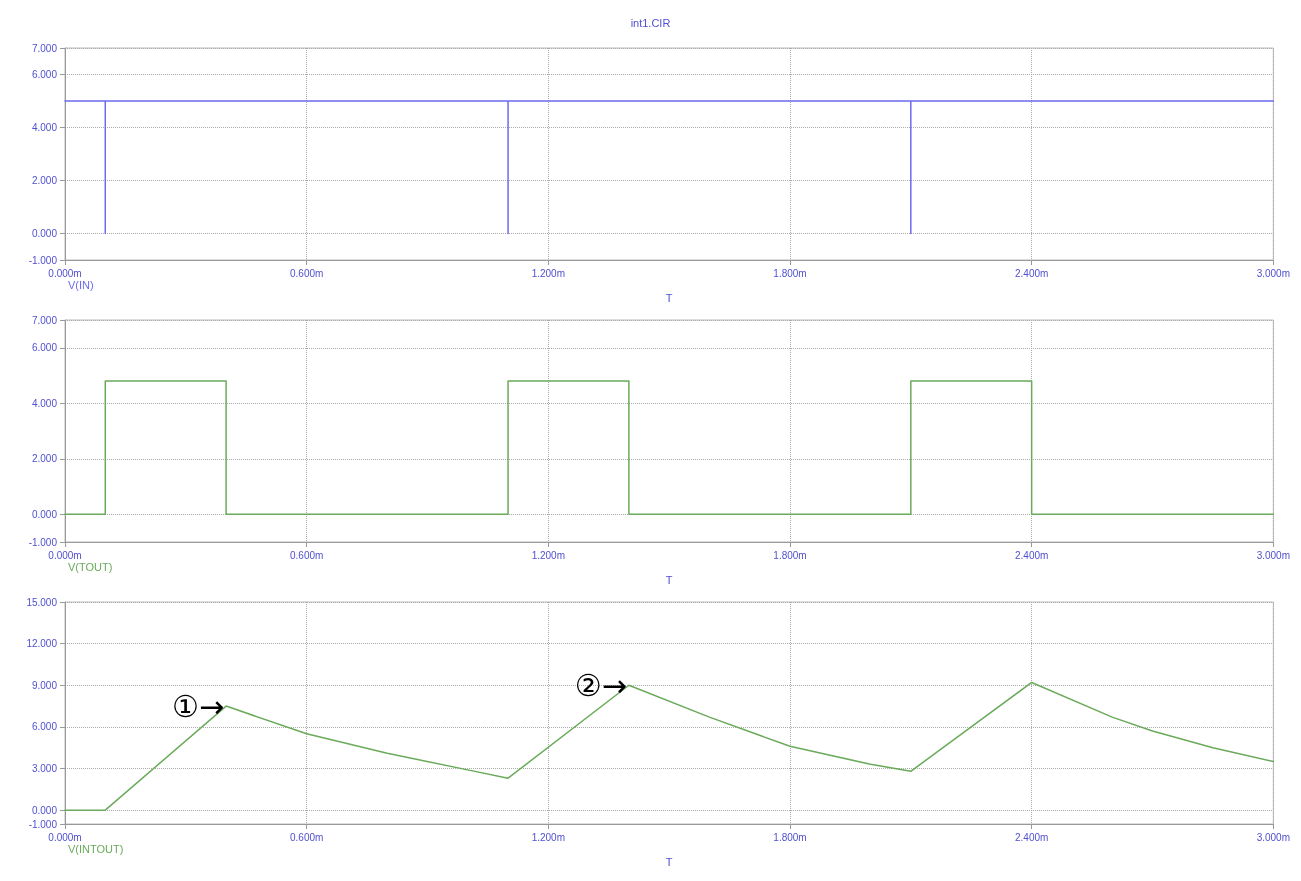  I want to click on y-tick-label: 9.000, so click(44, 685).